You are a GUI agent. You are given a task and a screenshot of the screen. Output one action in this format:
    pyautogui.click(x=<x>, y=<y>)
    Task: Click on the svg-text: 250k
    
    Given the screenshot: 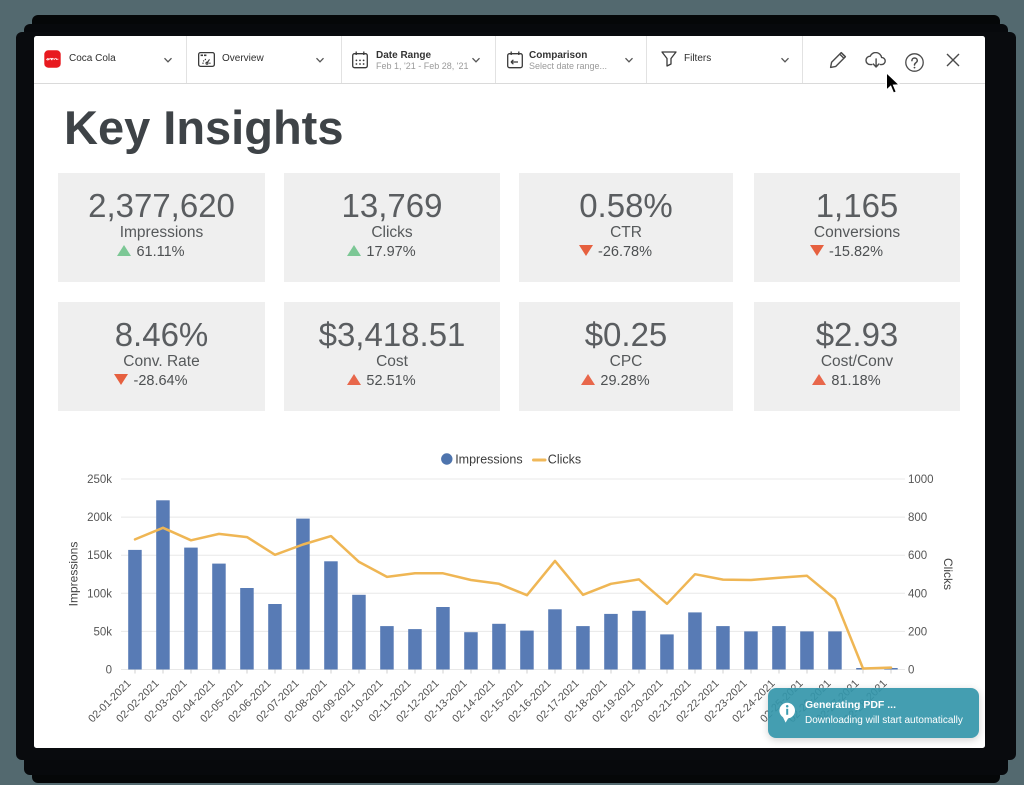 What is the action you would take?
    pyautogui.click(x=99, y=480)
    